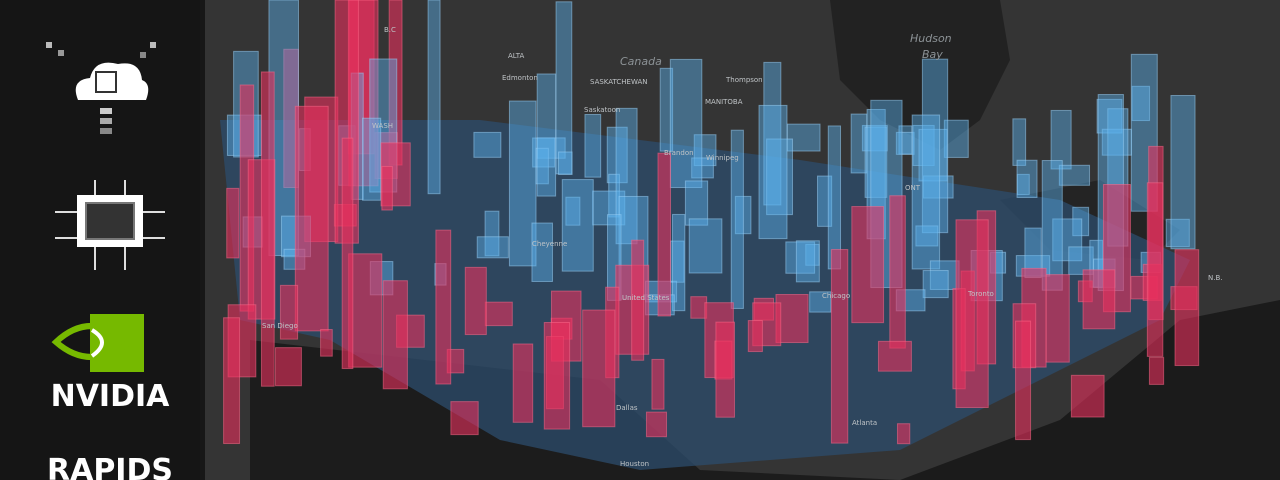 The image size is (1280, 480). What do you see at coordinates (110, 225) in the screenshot?
I see `chip-icon` at bounding box center [110, 225].